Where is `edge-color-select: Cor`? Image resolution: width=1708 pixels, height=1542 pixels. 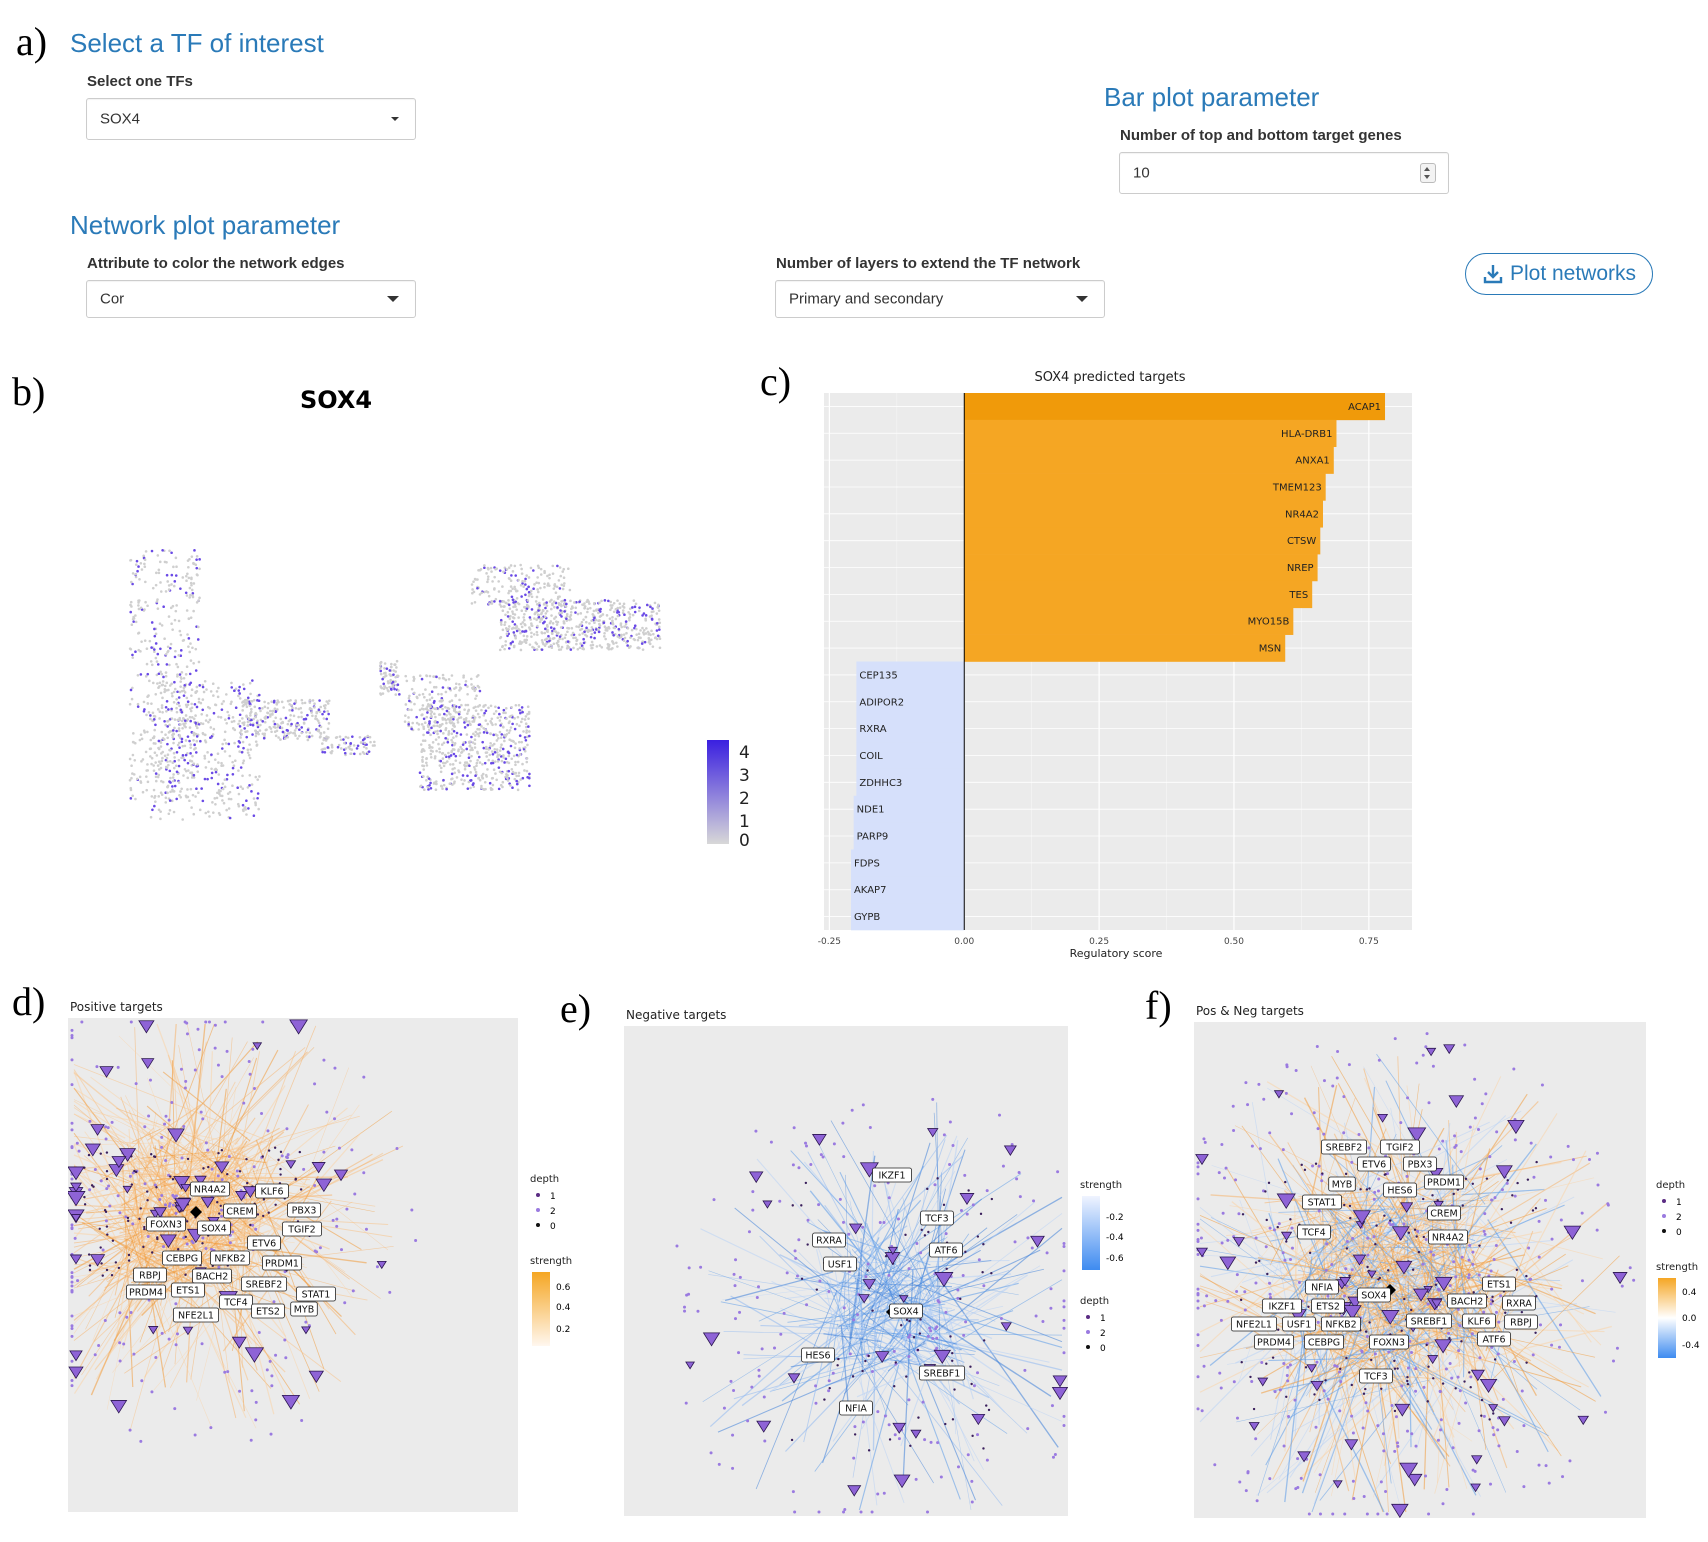 edge-color-select: Cor is located at coordinates (251, 299).